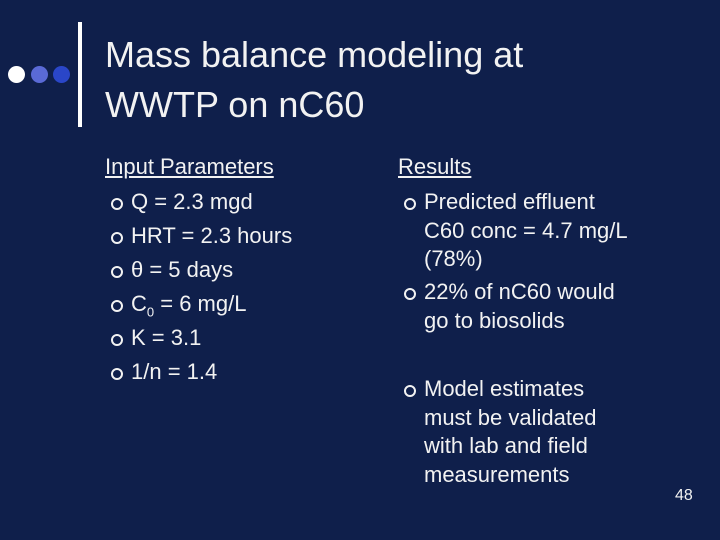  What do you see at coordinates (453, 258) in the screenshot?
I see `list-item-line: (78%)` at bounding box center [453, 258].